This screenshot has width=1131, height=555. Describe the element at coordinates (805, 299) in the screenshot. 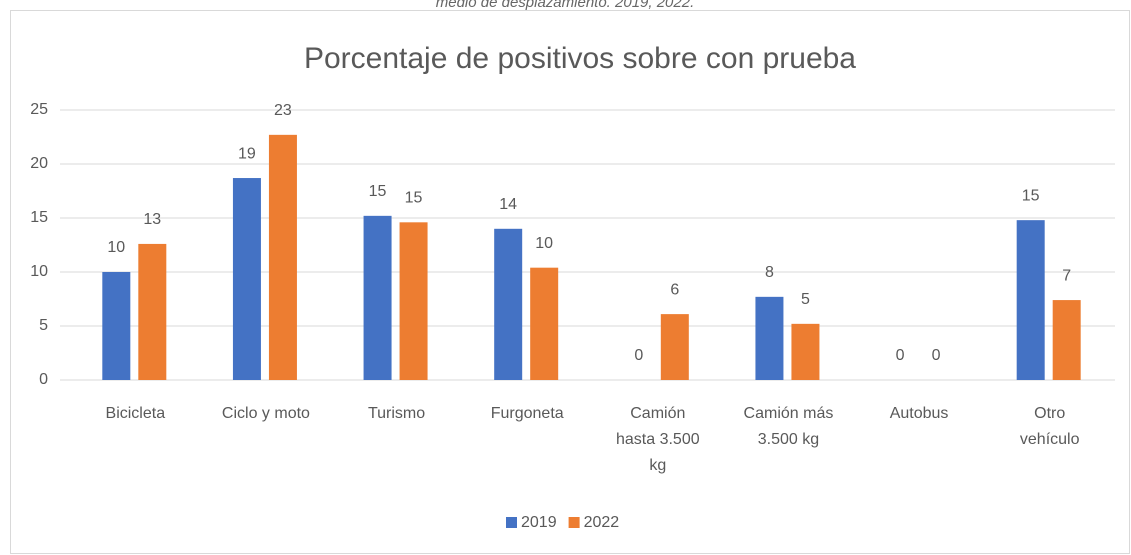

I see `data-label: 5` at that location.